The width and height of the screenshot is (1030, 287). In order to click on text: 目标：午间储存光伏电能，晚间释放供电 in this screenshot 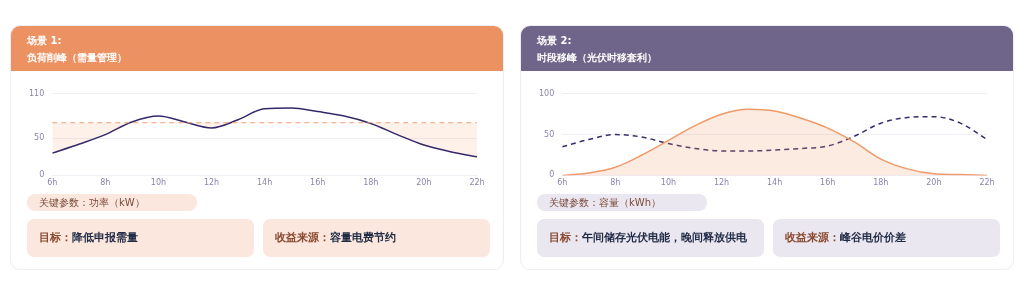, I will do `click(648, 237)`.